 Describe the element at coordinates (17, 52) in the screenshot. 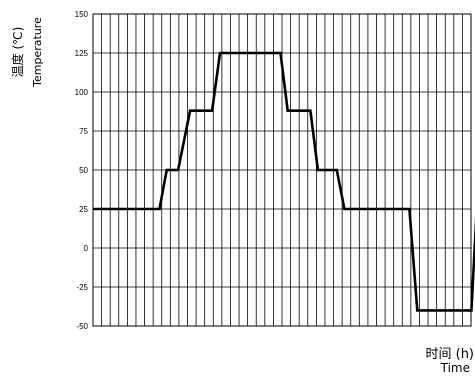

I see `y-axis-title-cn: 温度 (℃)` at that location.